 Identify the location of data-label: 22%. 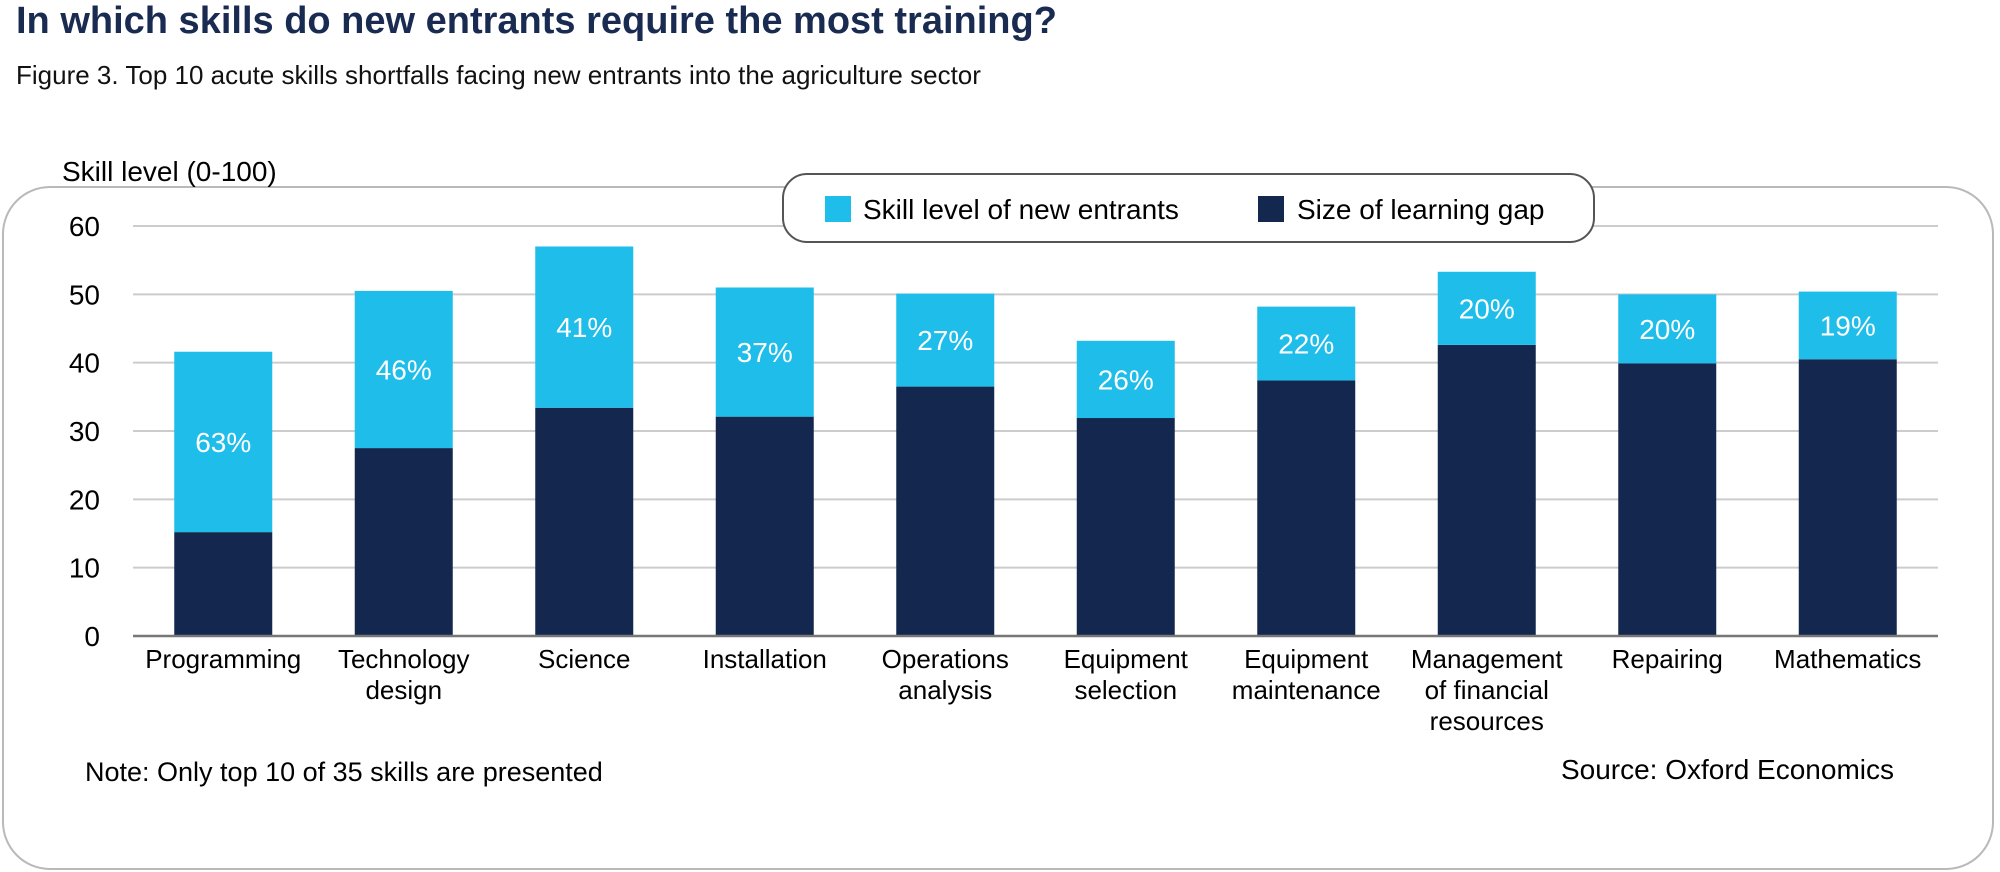
(1306, 344).